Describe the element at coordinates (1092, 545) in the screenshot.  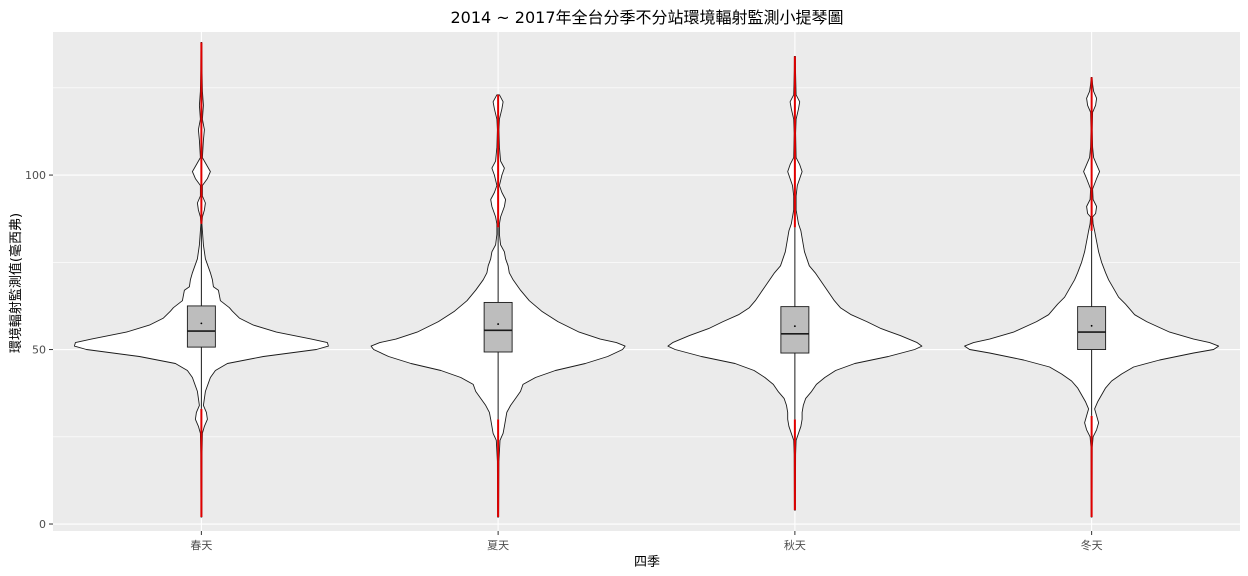
I see `x-tick-label: 冬天` at that location.